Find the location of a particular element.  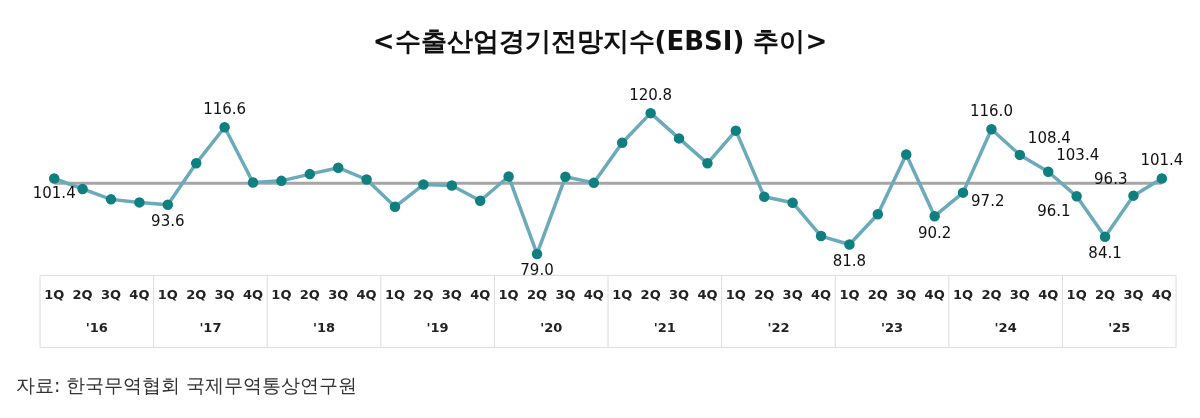

text: '23 is located at coordinates (892, 327).